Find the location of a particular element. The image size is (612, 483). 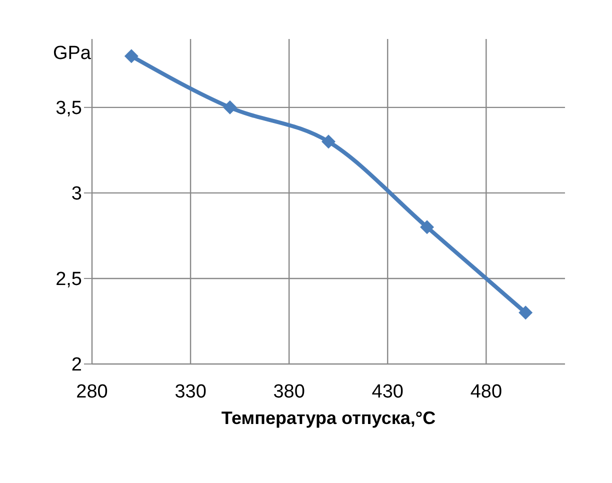

y-tick-label: 2 is located at coordinates (76, 365).